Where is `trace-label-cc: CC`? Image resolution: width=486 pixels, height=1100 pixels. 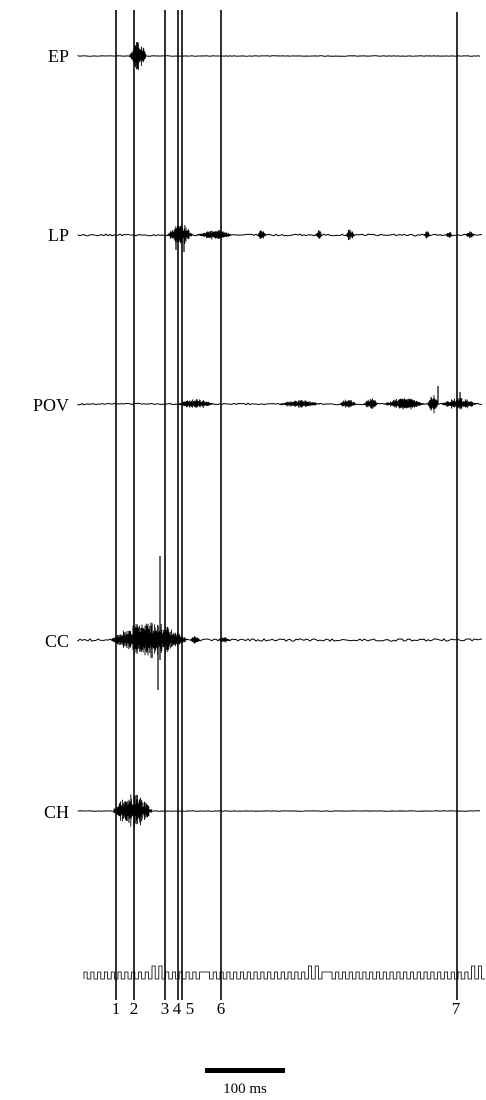
trace-label-cc: CC is located at coordinates (57, 641).